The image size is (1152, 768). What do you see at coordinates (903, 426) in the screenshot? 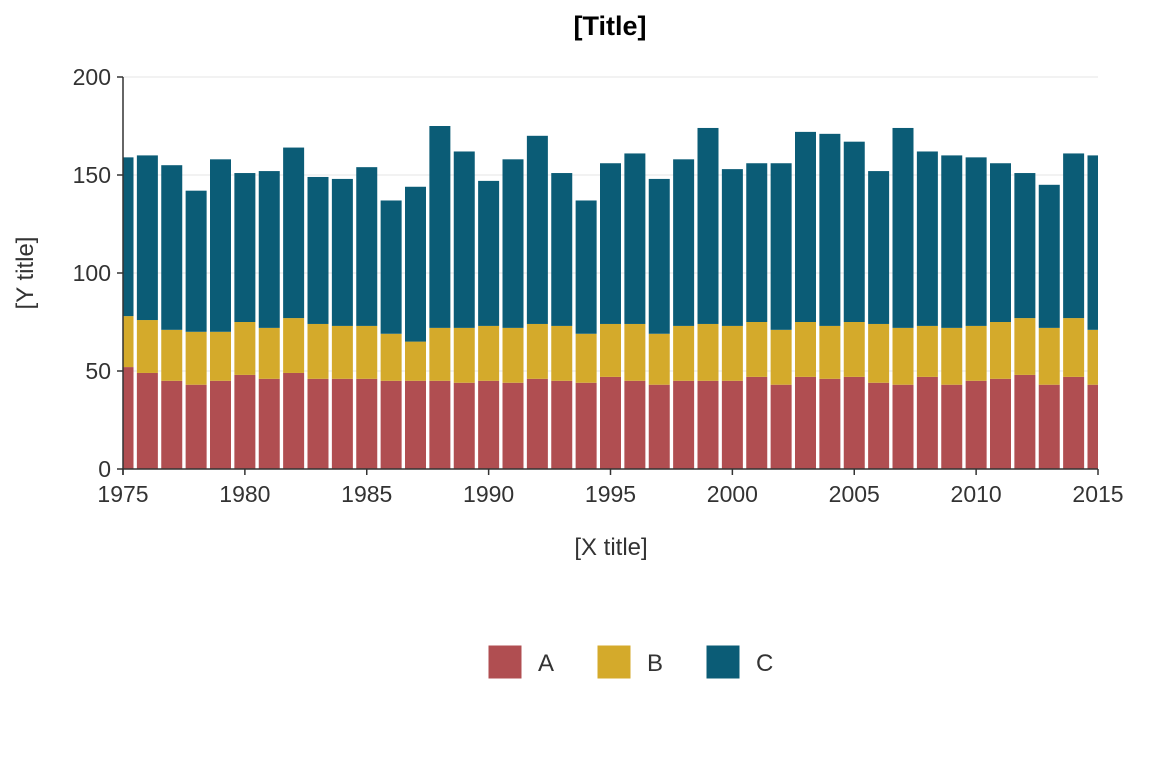
I see `bar-a-2007` at bounding box center [903, 426].